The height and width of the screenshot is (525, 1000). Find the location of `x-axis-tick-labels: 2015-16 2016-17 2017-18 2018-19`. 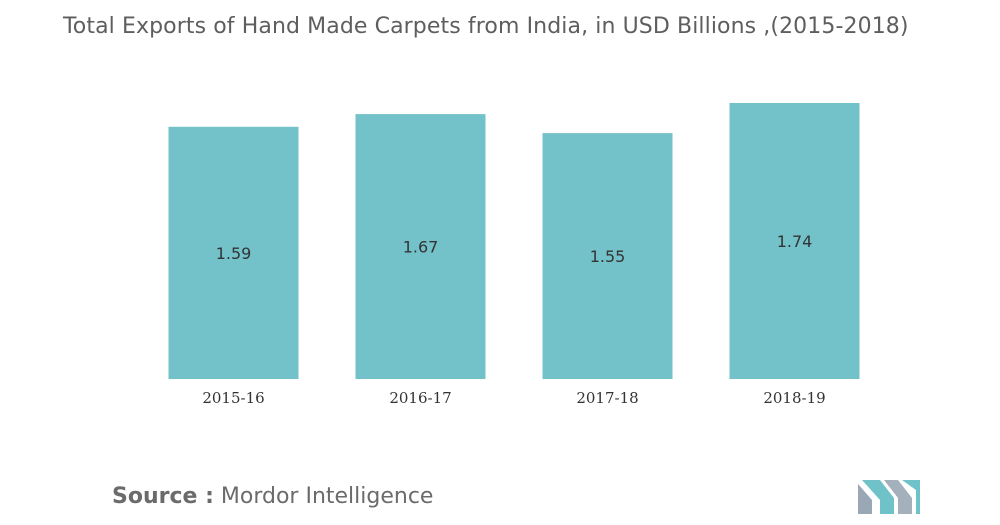

x-axis-tick-labels: 2015-16 2016-17 2017-18 2018-19 is located at coordinates (513, 398).